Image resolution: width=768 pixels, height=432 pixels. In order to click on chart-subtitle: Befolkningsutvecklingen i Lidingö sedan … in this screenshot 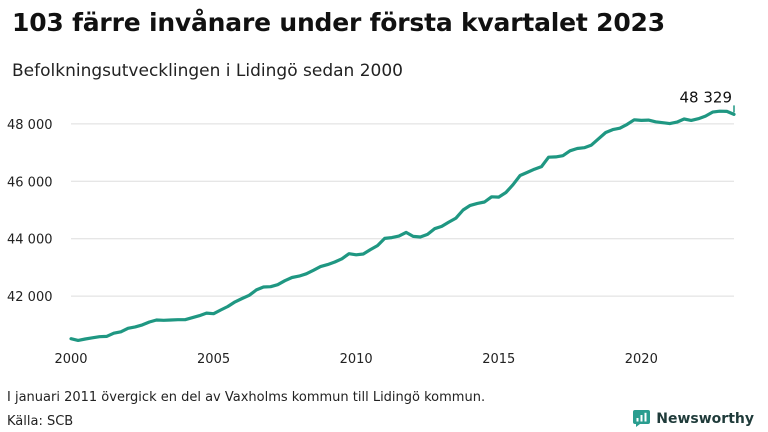, I will do `click(207, 71)`.